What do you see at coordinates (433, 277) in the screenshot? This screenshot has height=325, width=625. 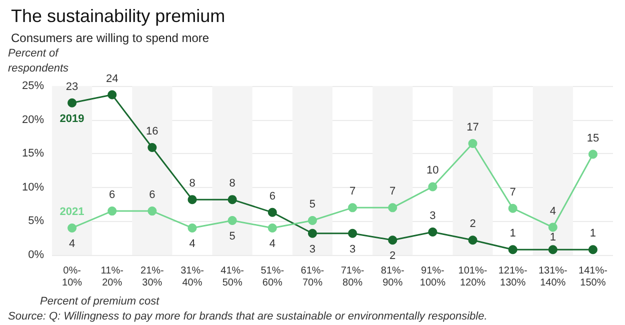 I see `x-tick-label: 91%-100%` at bounding box center [433, 277].